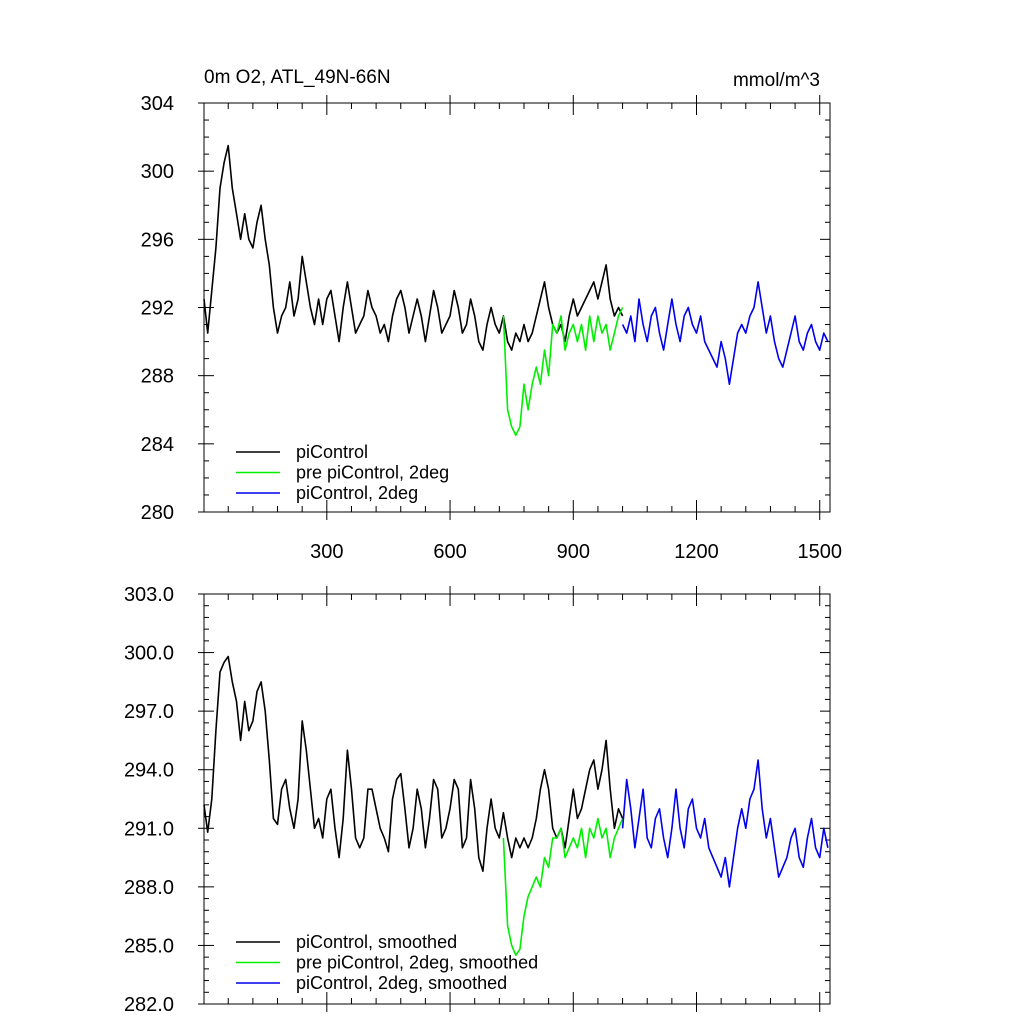 Image resolution: width=1024 pixels, height=1024 pixels. I want to click on top-legend-label-1: pre piControl, 2deg, so click(372, 473).